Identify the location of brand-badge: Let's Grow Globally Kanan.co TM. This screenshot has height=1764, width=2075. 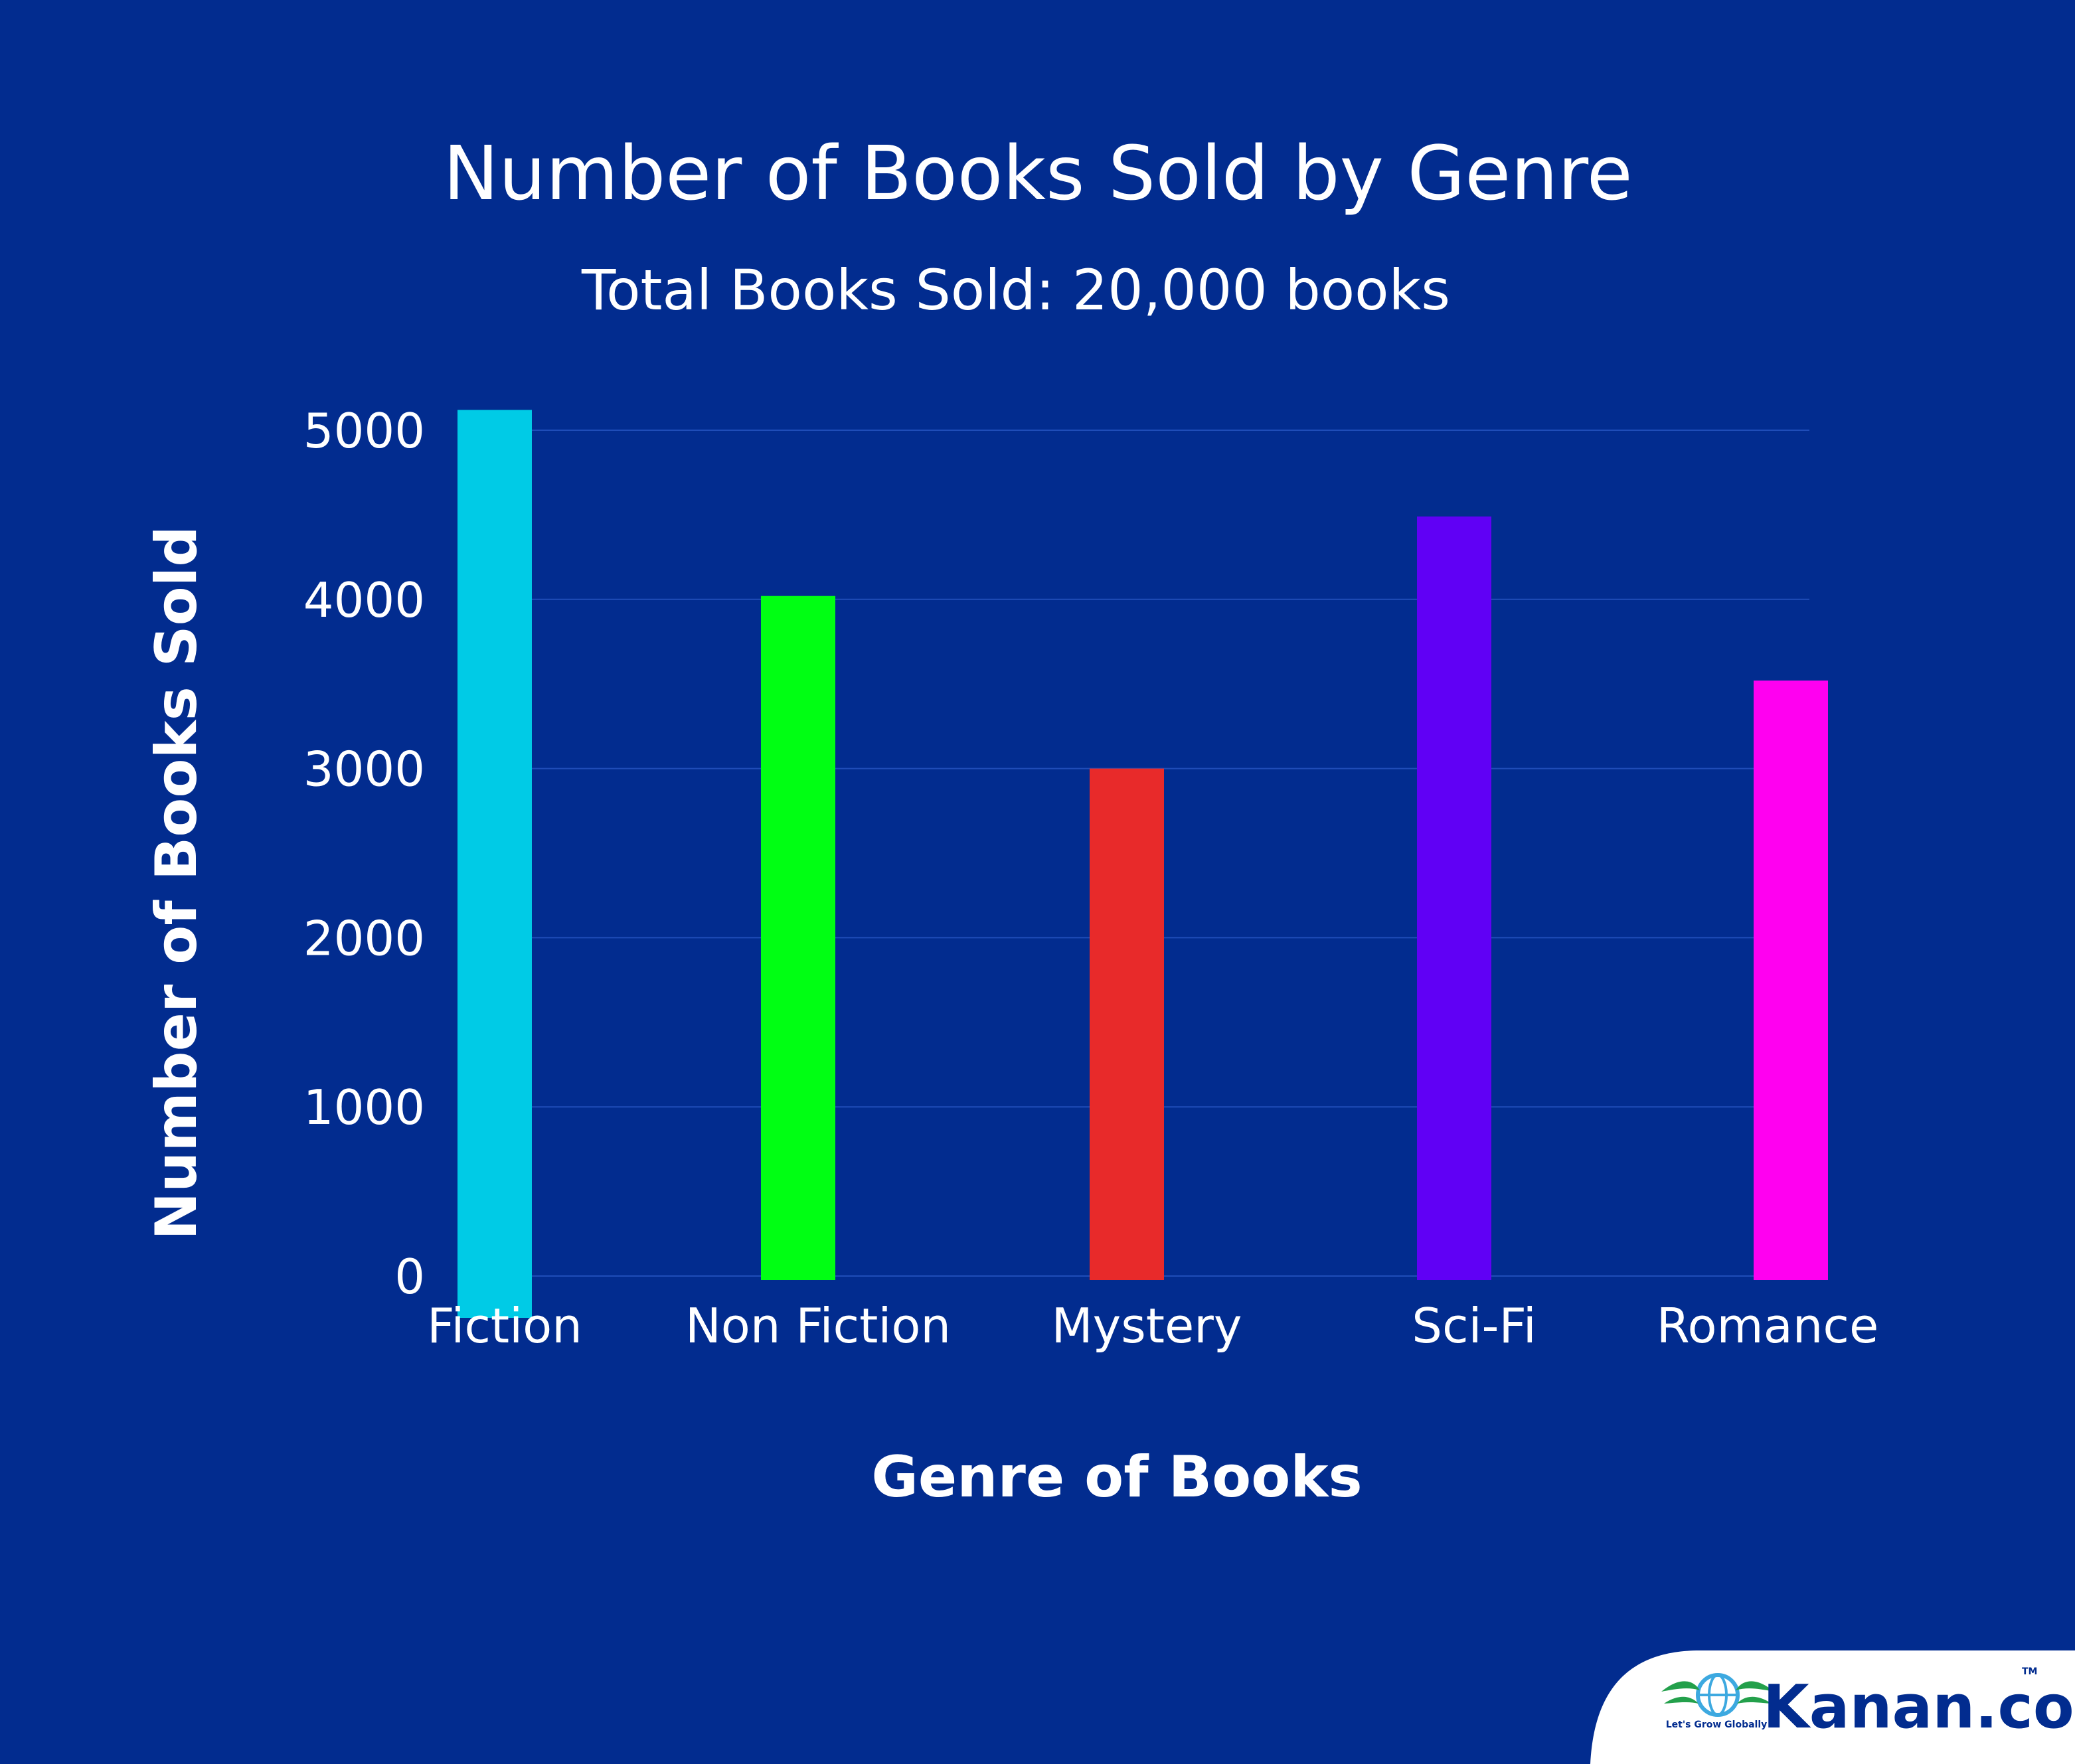
(1833, 1707).